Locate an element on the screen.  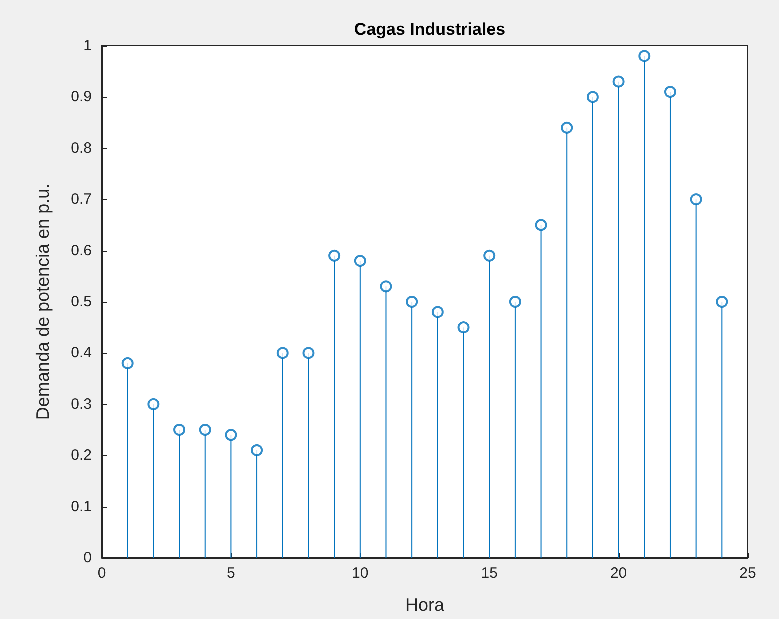
y-tick-label: 0.4 is located at coordinates (81, 353).